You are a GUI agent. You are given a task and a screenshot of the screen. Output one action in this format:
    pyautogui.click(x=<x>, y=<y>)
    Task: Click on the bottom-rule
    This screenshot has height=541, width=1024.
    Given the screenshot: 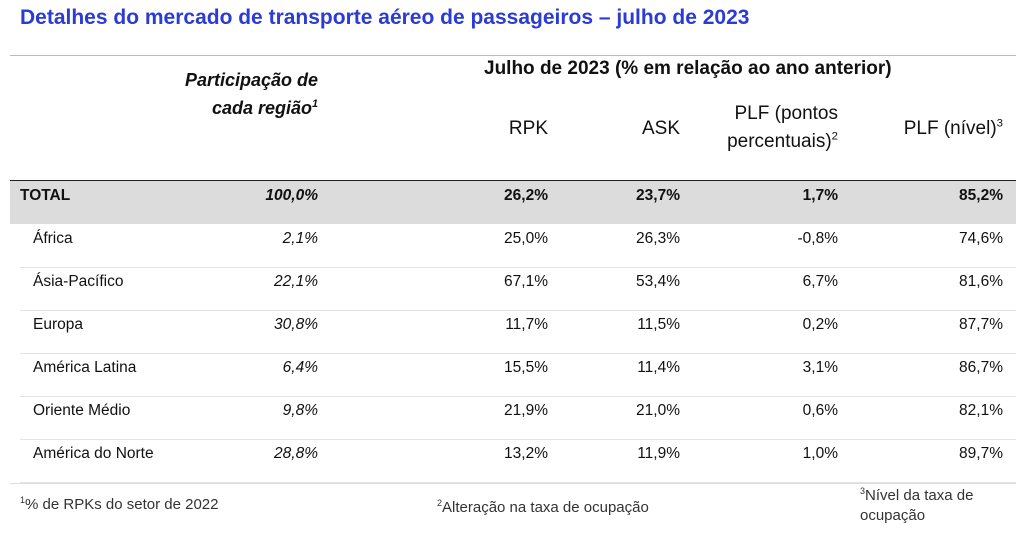 What is the action you would take?
    pyautogui.click(x=513, y=483)
    